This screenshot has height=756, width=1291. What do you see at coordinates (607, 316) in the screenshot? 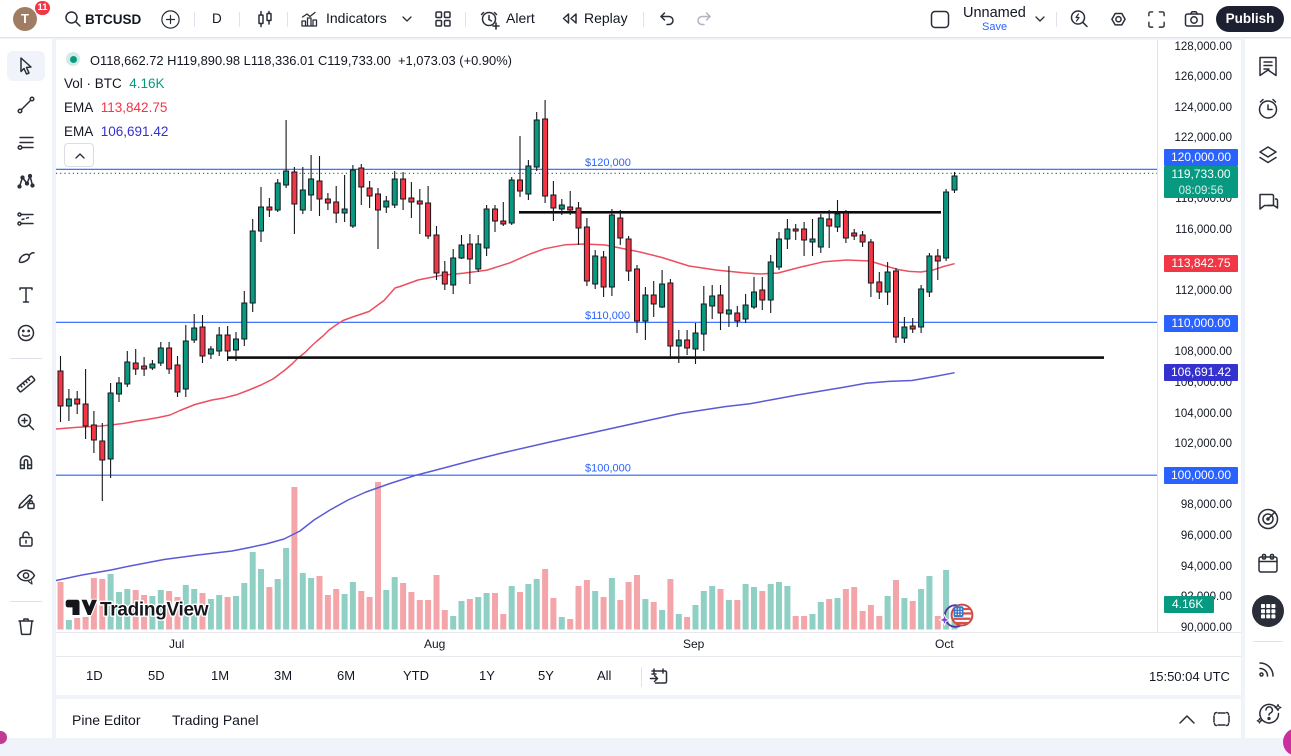
I see `svg-text: $110,000` at bounding box center [607, 316].